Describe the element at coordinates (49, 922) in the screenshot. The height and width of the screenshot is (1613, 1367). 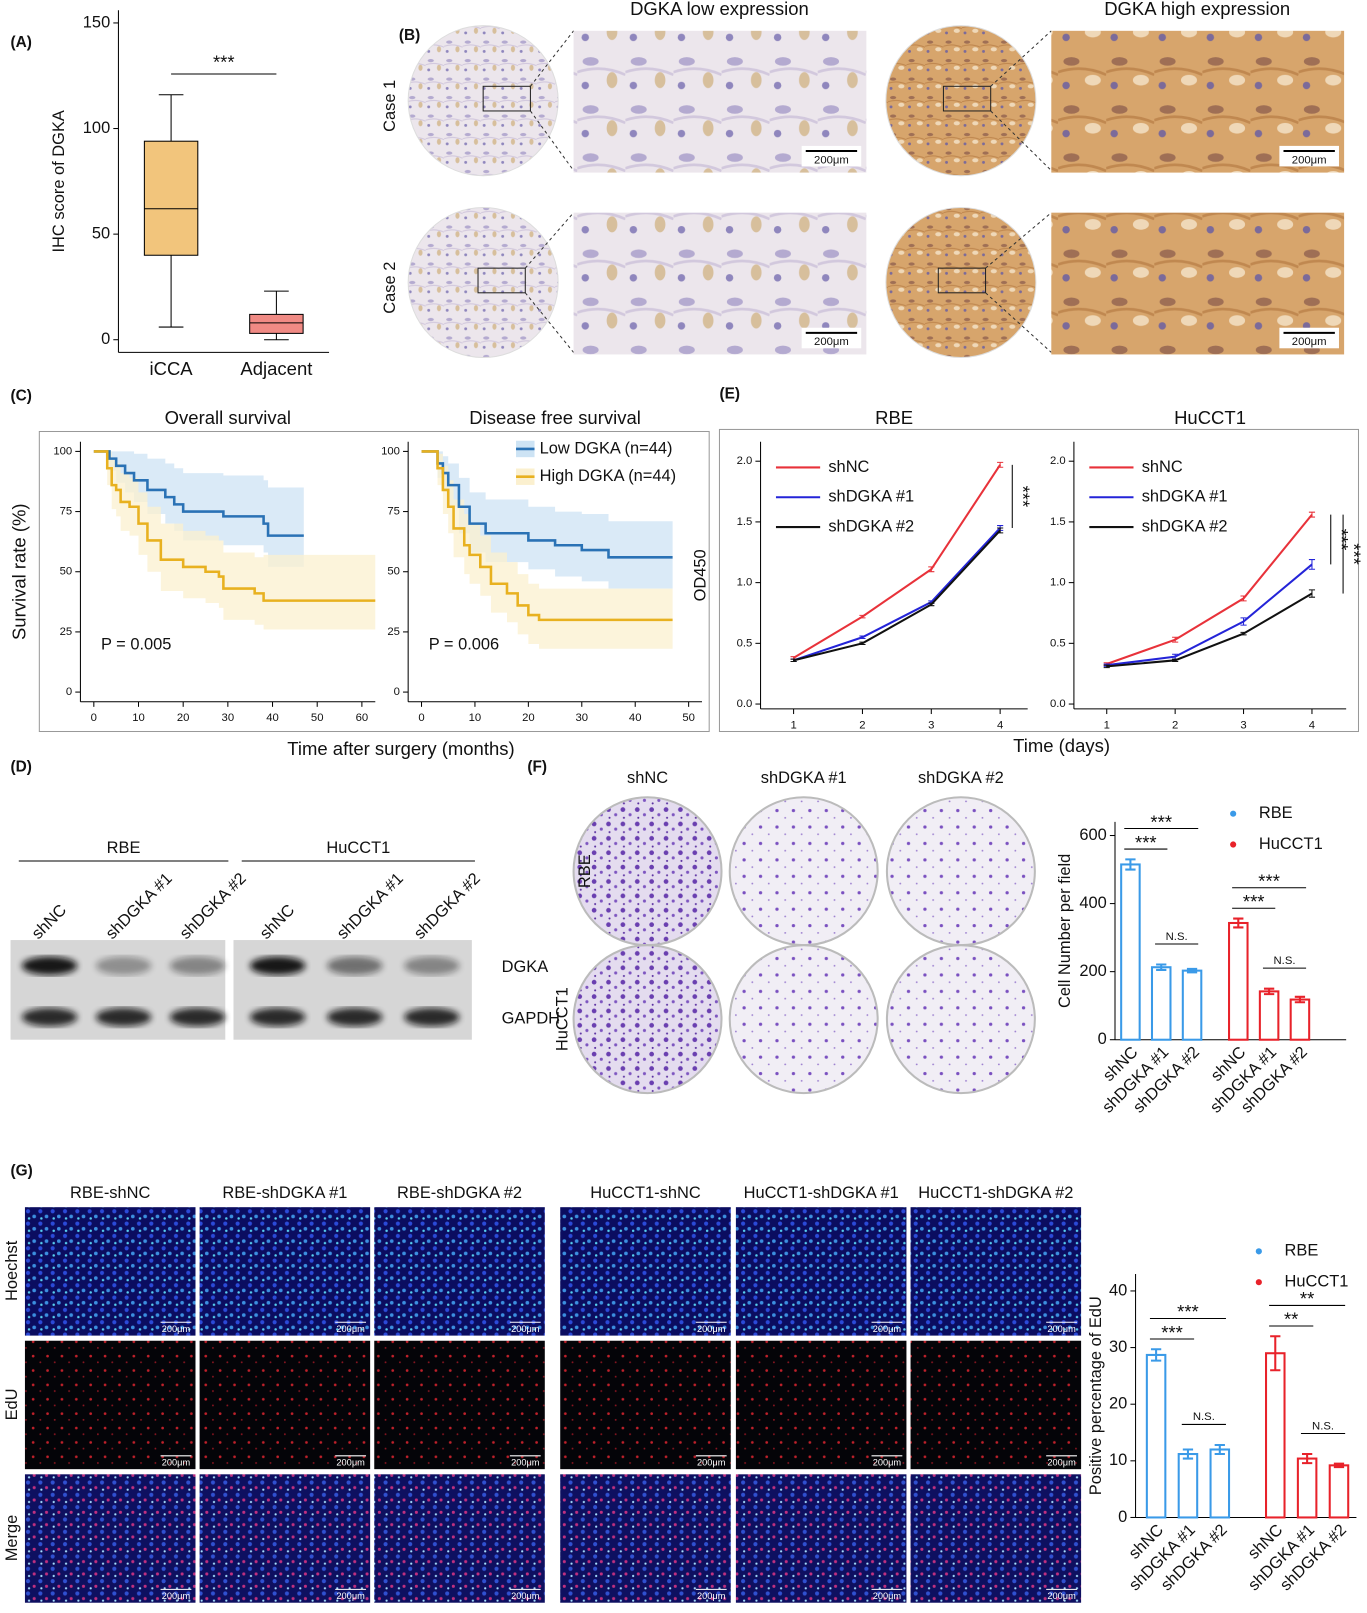
I see `lane-label: shNC` at that location.